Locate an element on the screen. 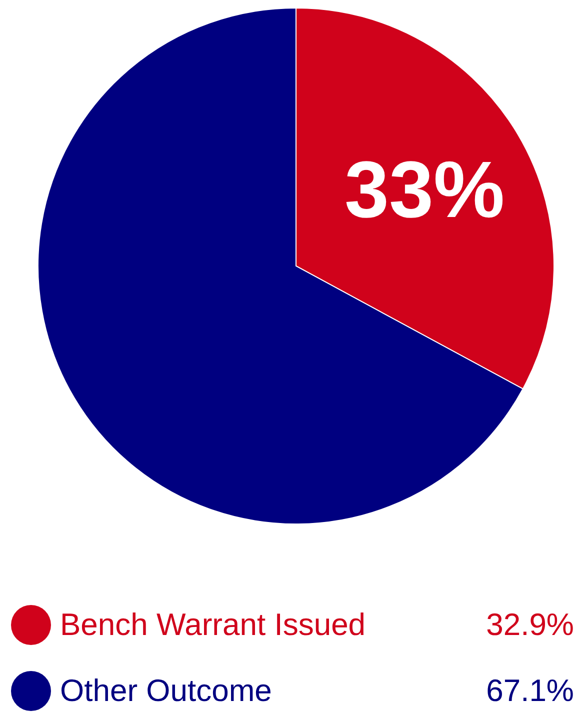  legend-label: Bench Warrant Issued is located at coordinates (213, 625).